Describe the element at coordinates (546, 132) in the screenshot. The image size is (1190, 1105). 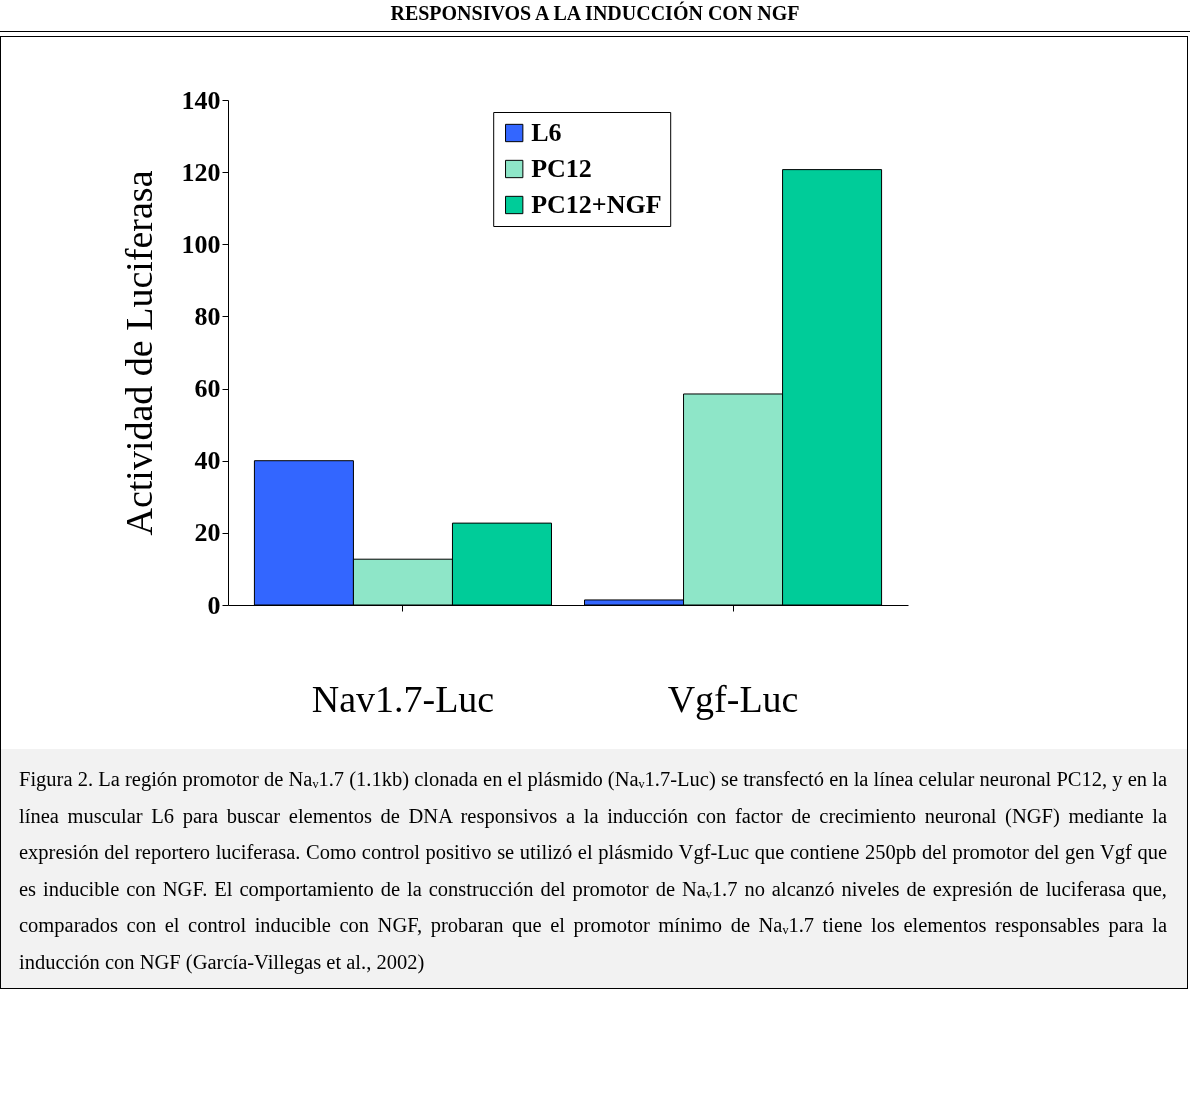
I see `legend-label: L6` at that location.